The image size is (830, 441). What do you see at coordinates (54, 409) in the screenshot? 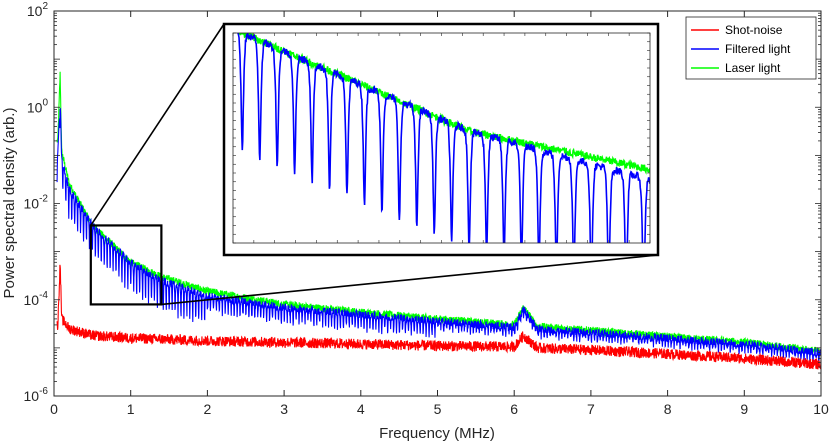
I see `x-tick-label: 0` at bounding box center [54, 409].